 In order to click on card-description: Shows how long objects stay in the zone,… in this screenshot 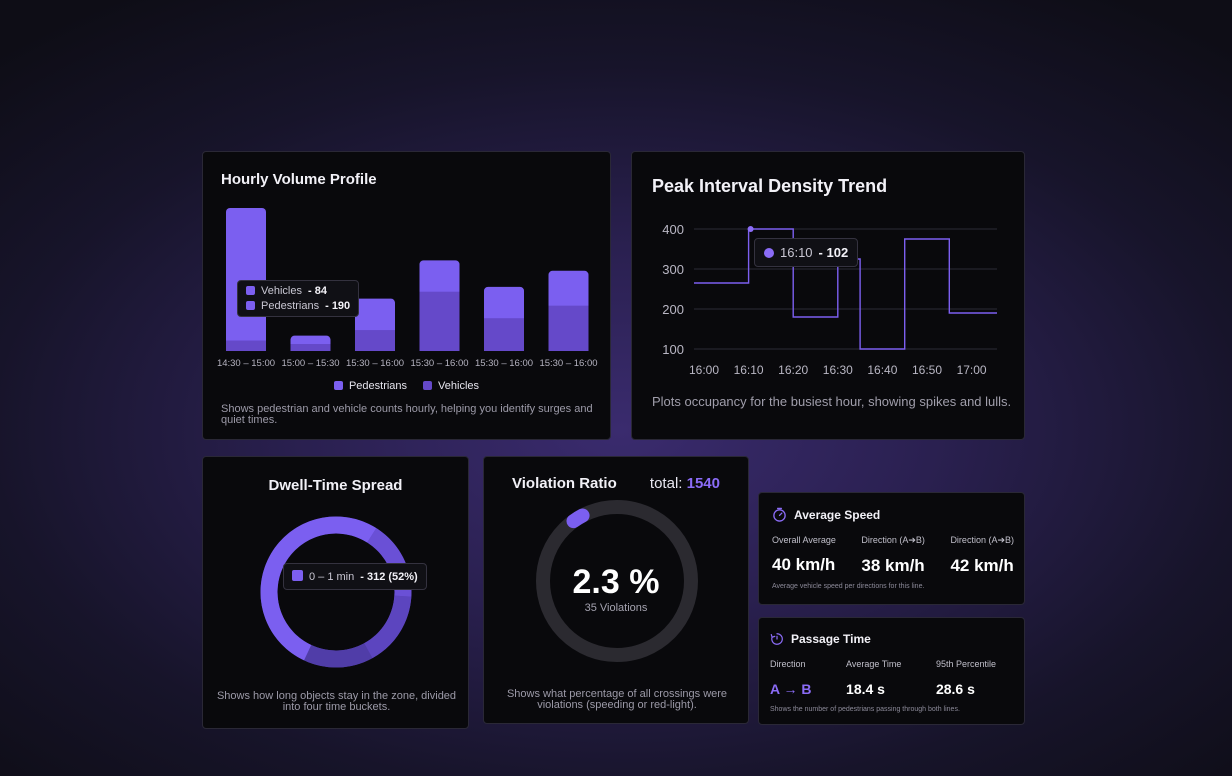, I will do `click(336, 701)`.